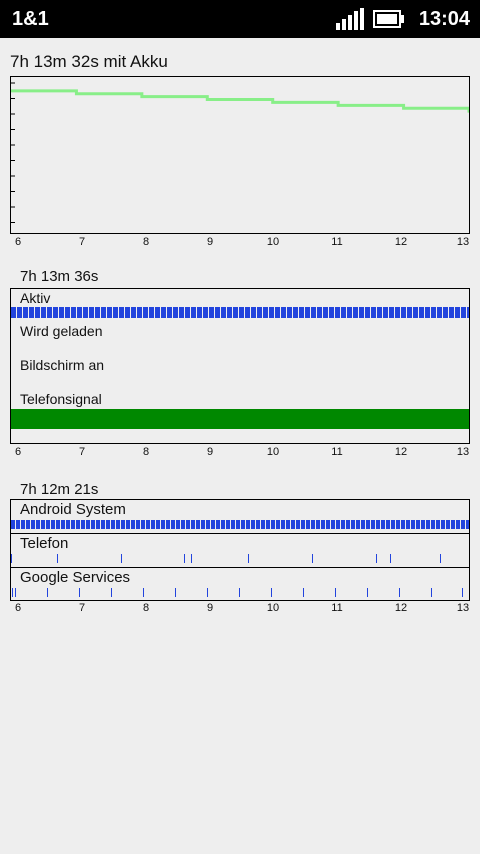 Image resolution: width=480 pixels, height=854 pixels. I want to click on x-tick-label: 6, so click(18, 608).